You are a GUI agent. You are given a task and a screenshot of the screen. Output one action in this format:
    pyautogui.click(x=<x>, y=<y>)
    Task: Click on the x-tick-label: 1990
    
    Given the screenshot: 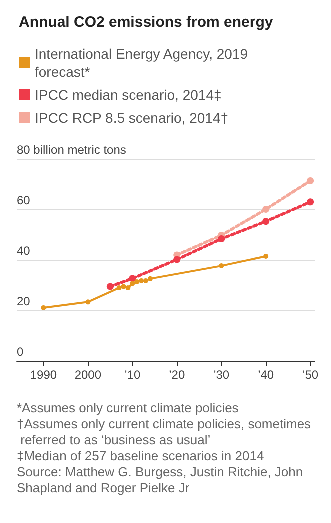 What is the action you would take?
    pyautogui.click(x=44, y=375)
    